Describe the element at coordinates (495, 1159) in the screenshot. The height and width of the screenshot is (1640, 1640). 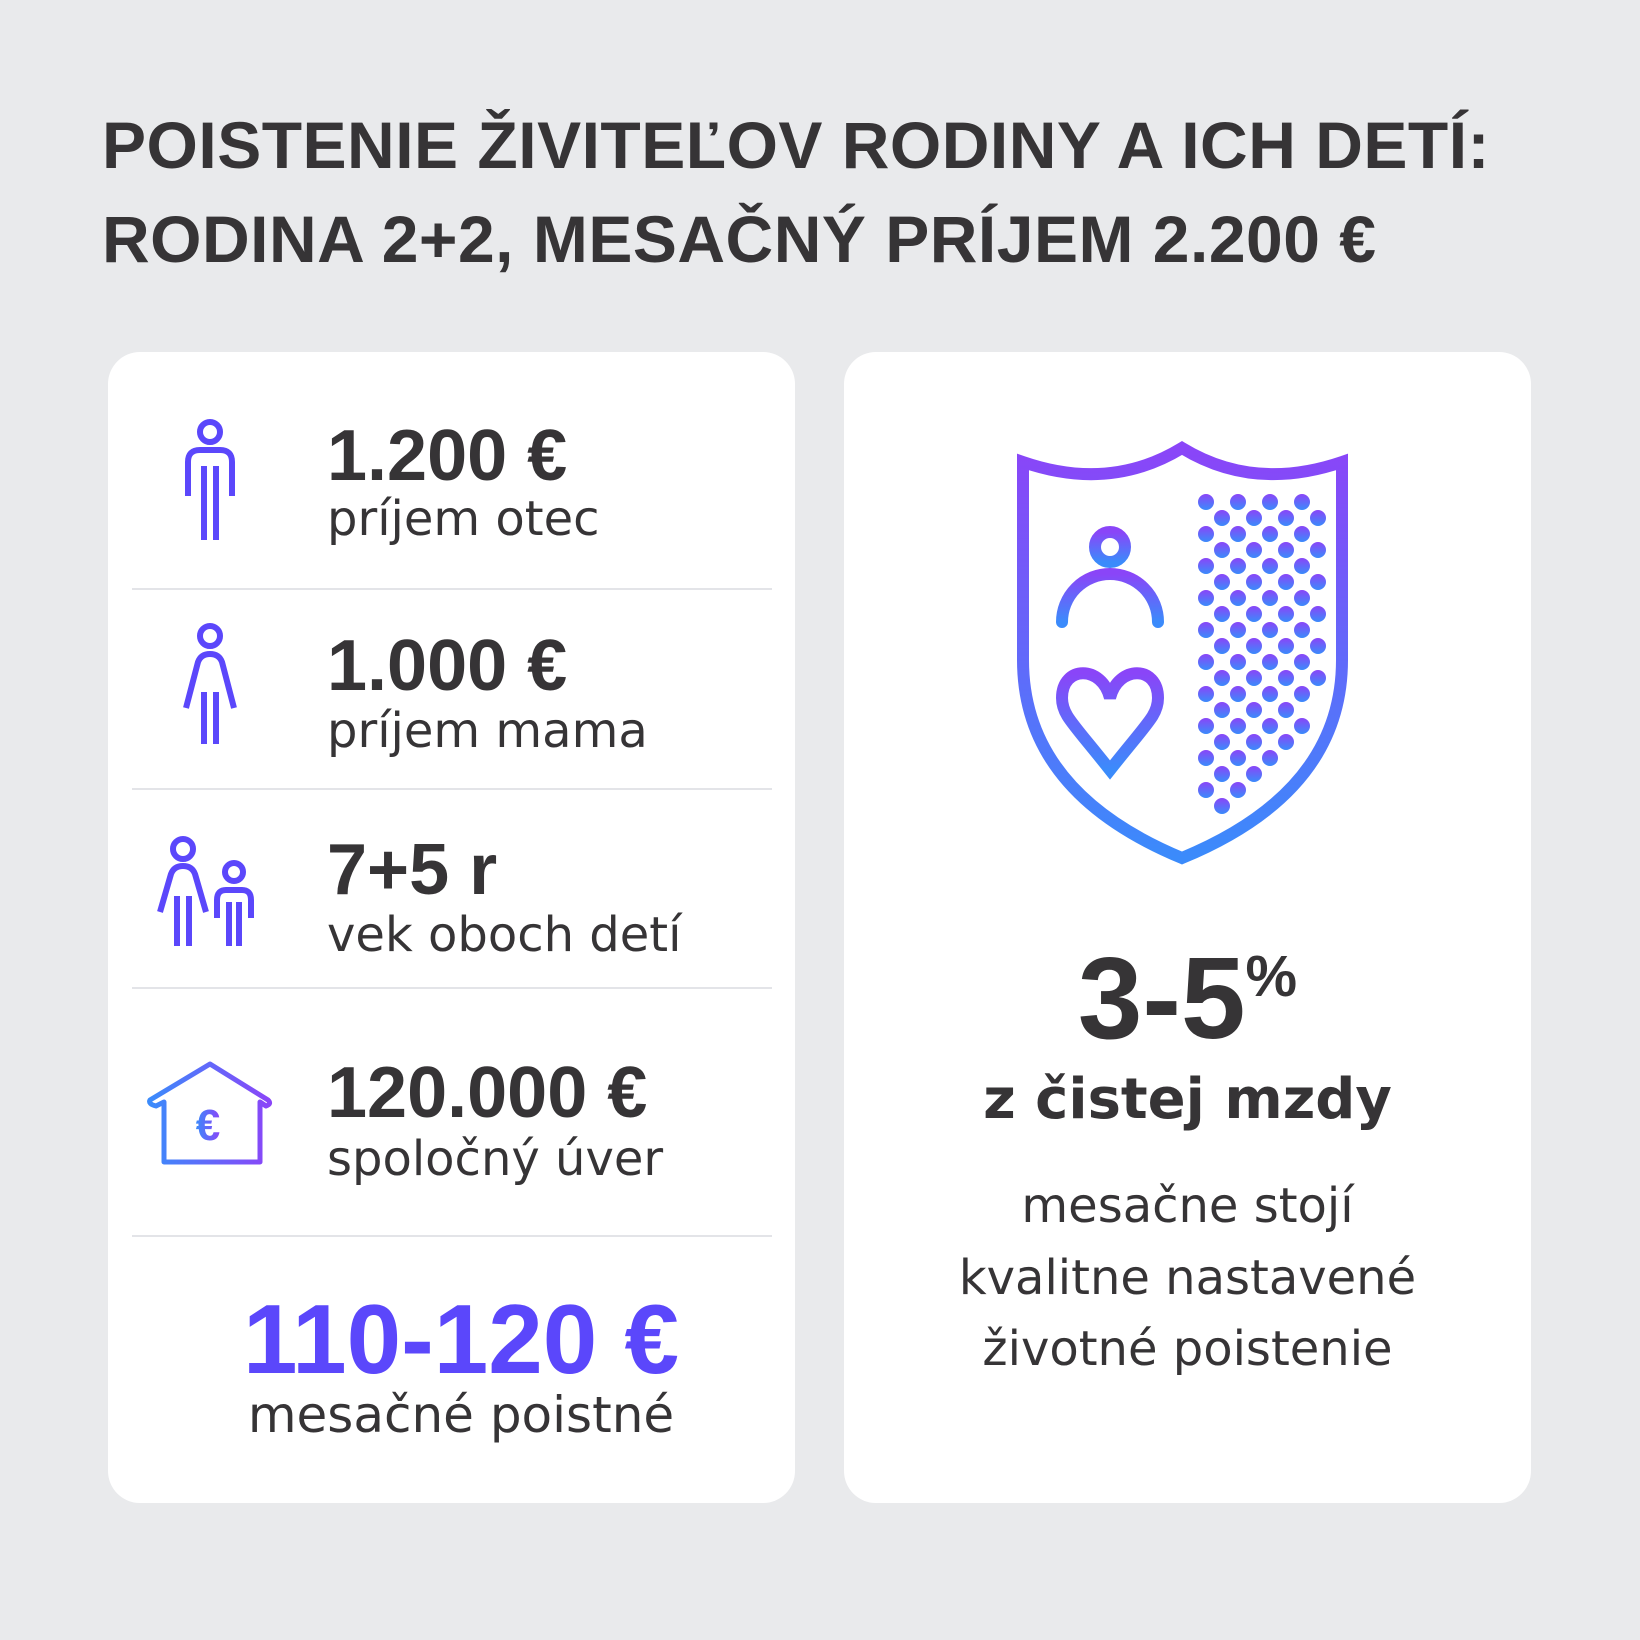
I see `loan-label: spoločný úver` at that location.